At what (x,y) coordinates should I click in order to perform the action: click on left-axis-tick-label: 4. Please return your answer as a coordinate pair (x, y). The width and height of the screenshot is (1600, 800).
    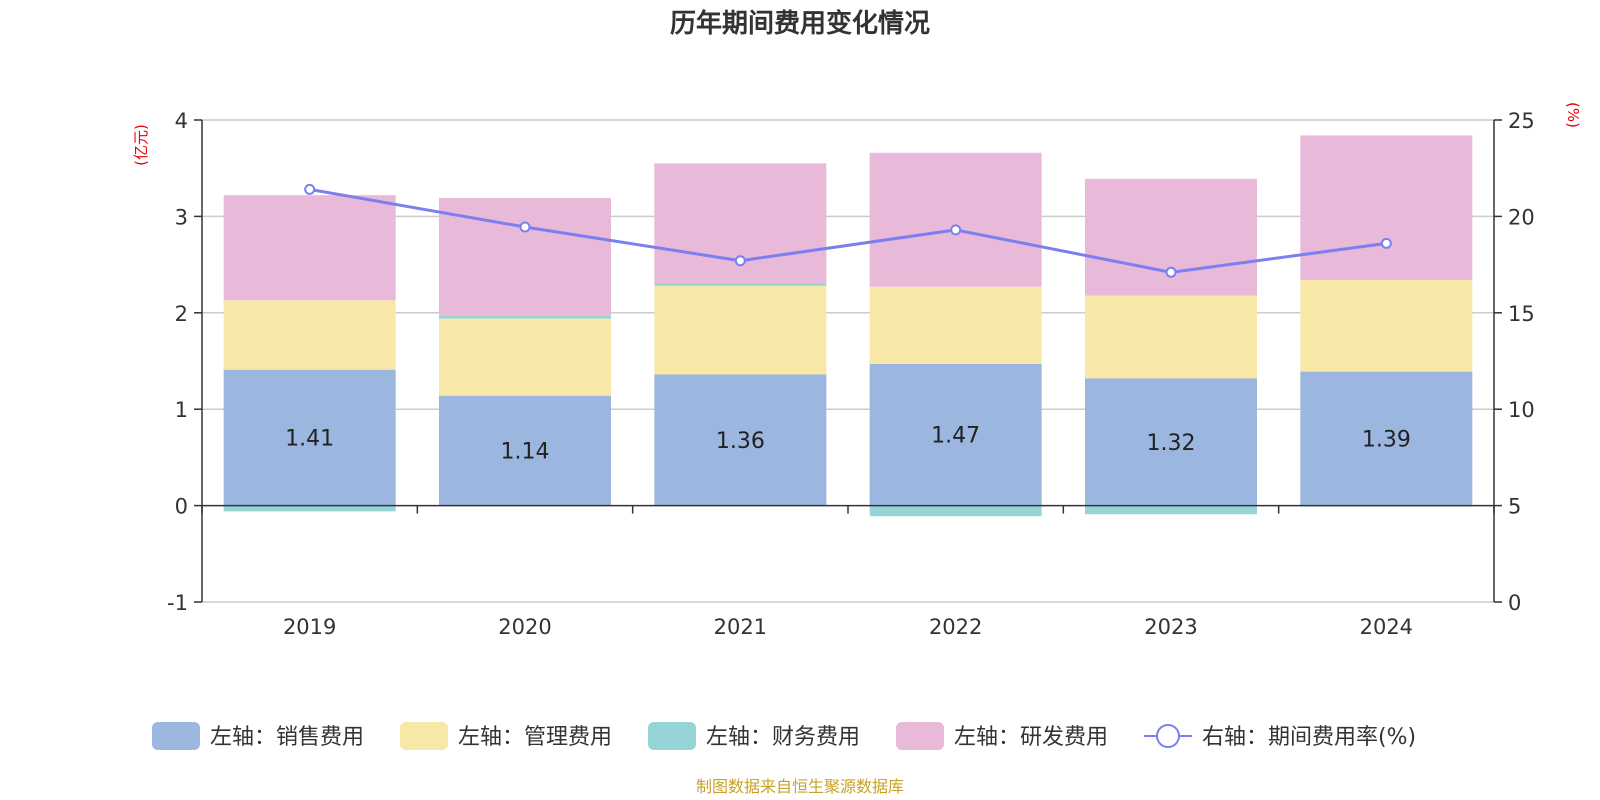
    Looking at the image, I should click on (181, 121).